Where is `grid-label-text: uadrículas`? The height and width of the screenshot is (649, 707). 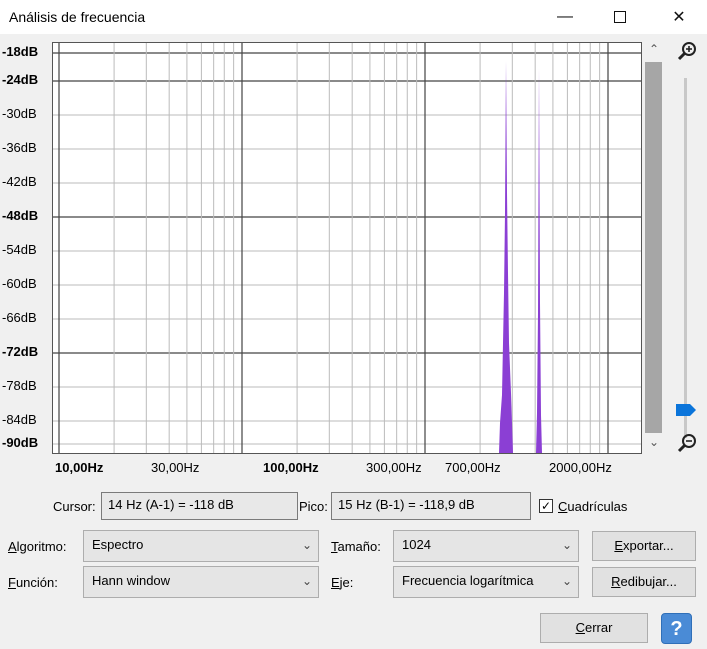
grid-label-text: uadrículas is located at coordinates (597, 506).